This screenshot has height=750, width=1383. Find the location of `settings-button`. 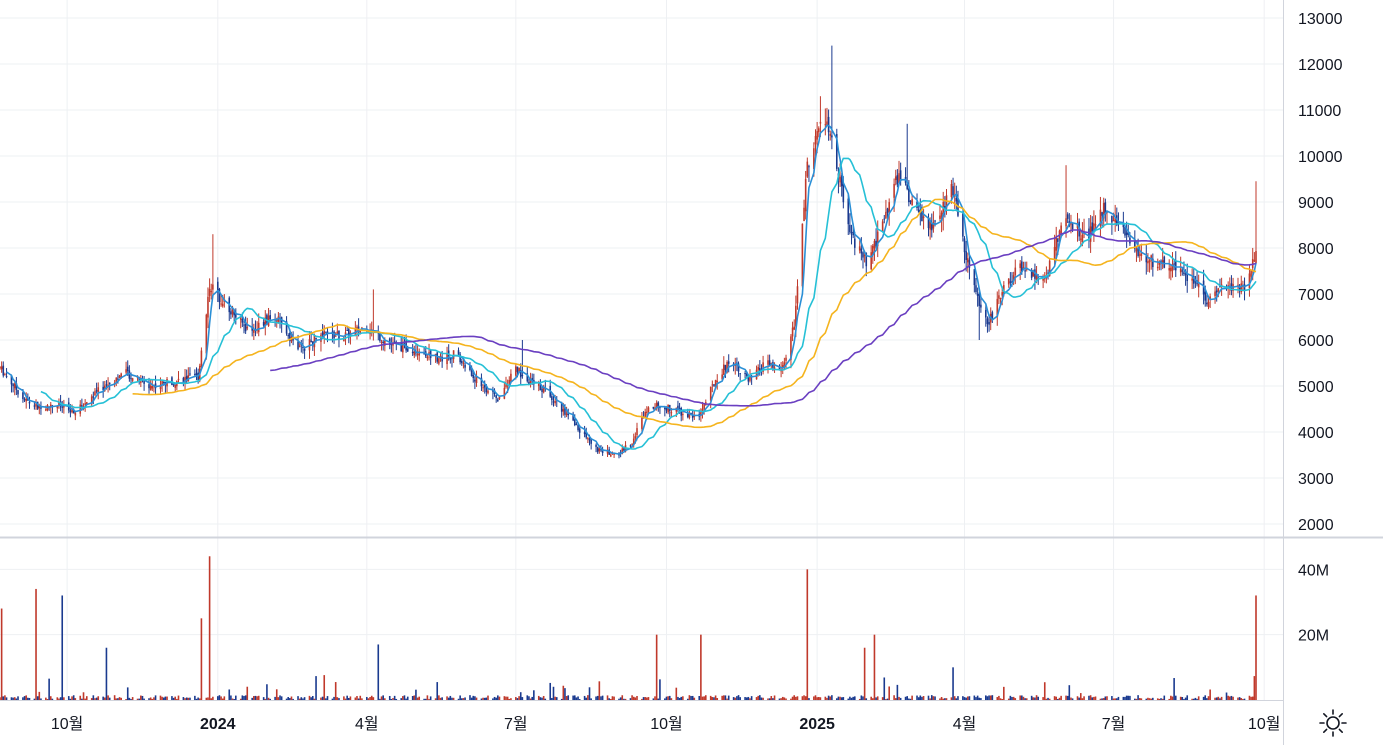

settings-button is located at coordinates (1333, 723).